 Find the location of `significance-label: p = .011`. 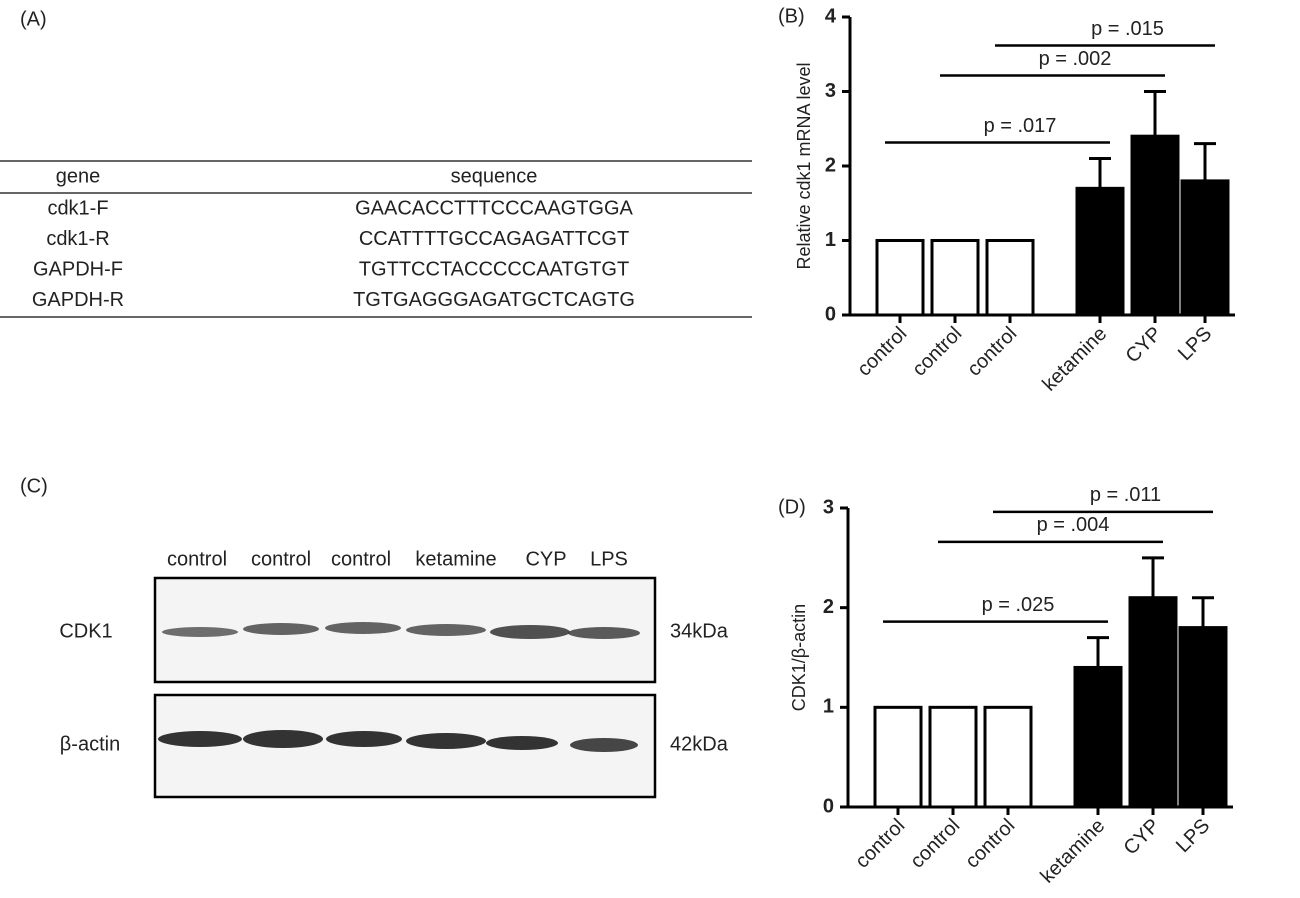

significance-label: p = .011 is located at coordinates (1125, 495).